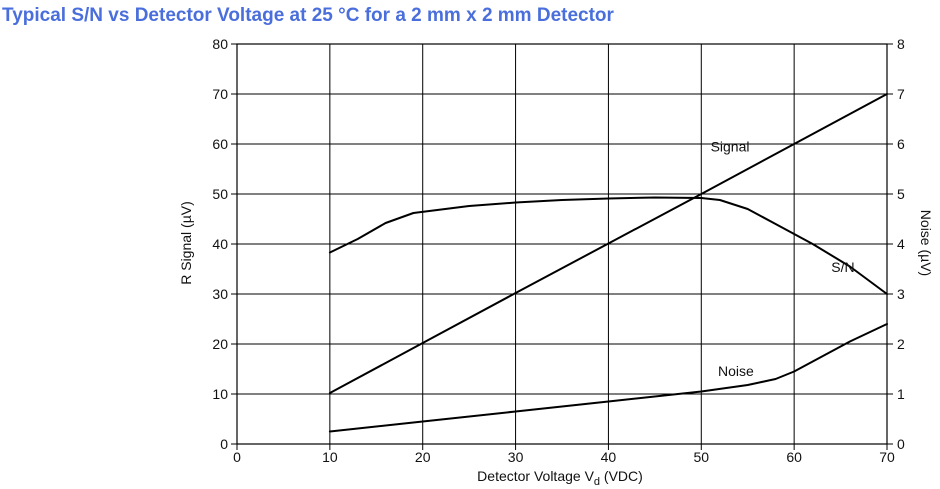 This screenshot has width=940, height=489. I want to click on y-left-tick-label: 60, so click(220, 144).